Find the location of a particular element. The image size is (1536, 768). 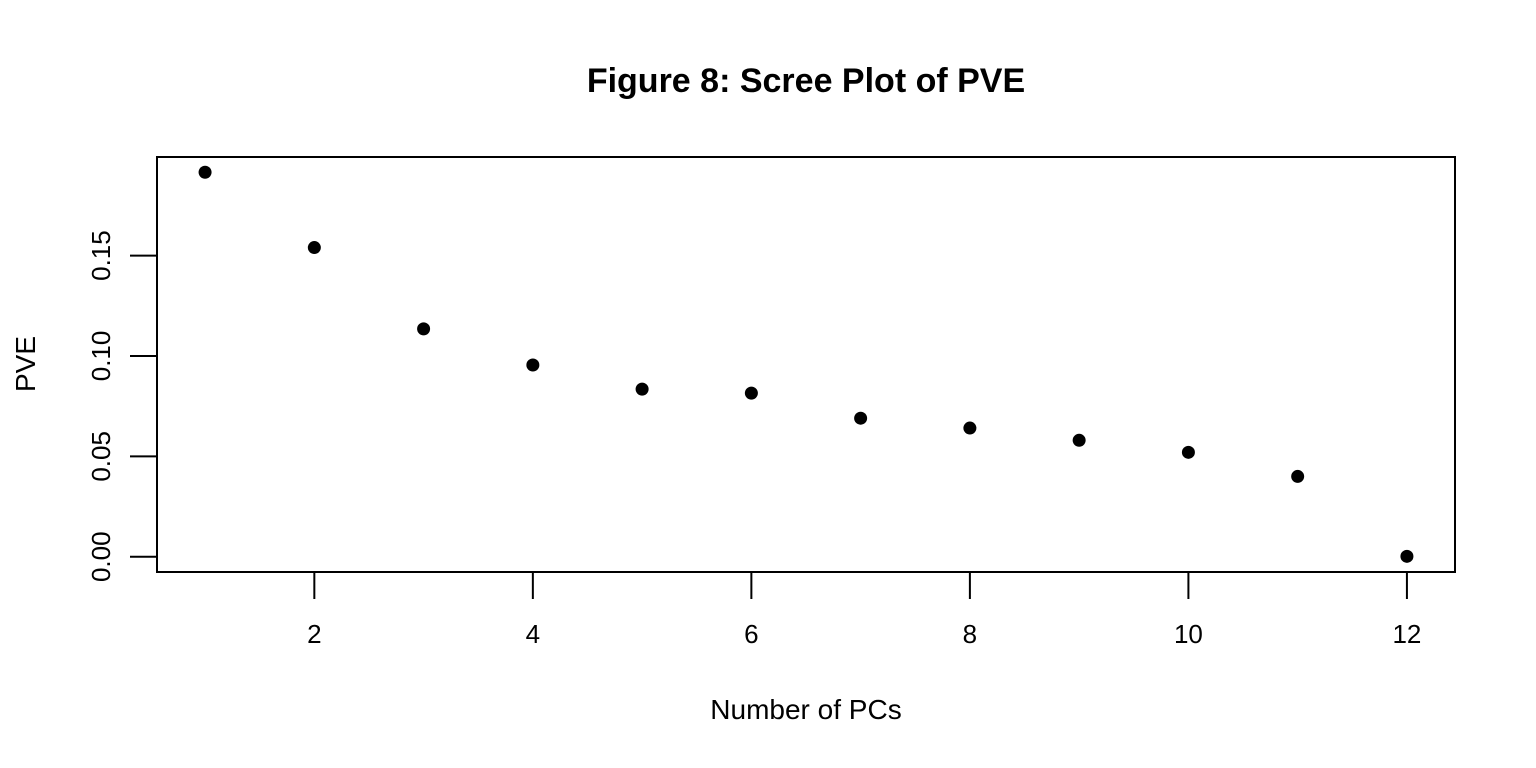

y-axis: 0.00 0.05 0.10 0.15 is located at coordinates (122, 406).